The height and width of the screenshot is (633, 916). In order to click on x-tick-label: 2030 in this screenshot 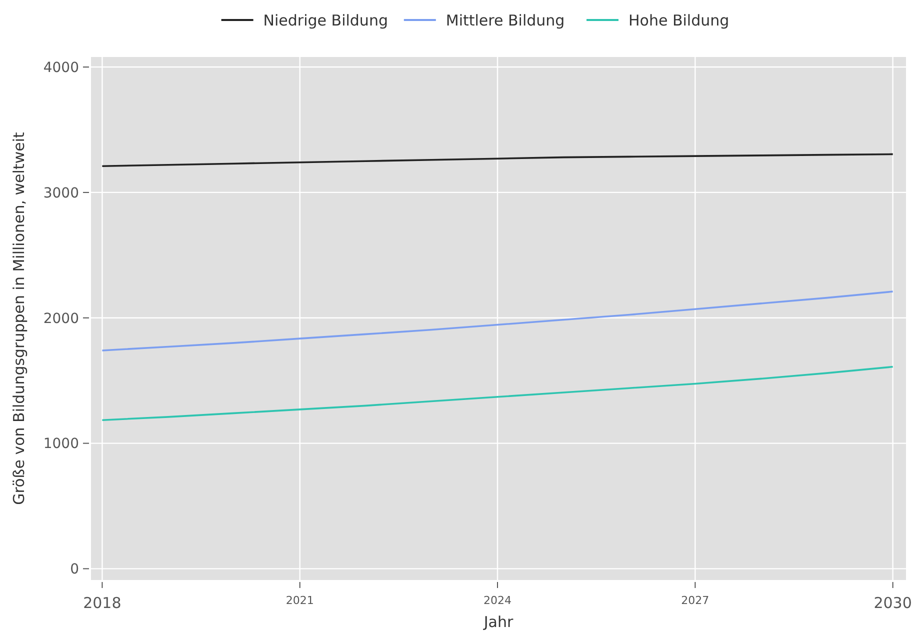, I will do `click(893, 603)`.